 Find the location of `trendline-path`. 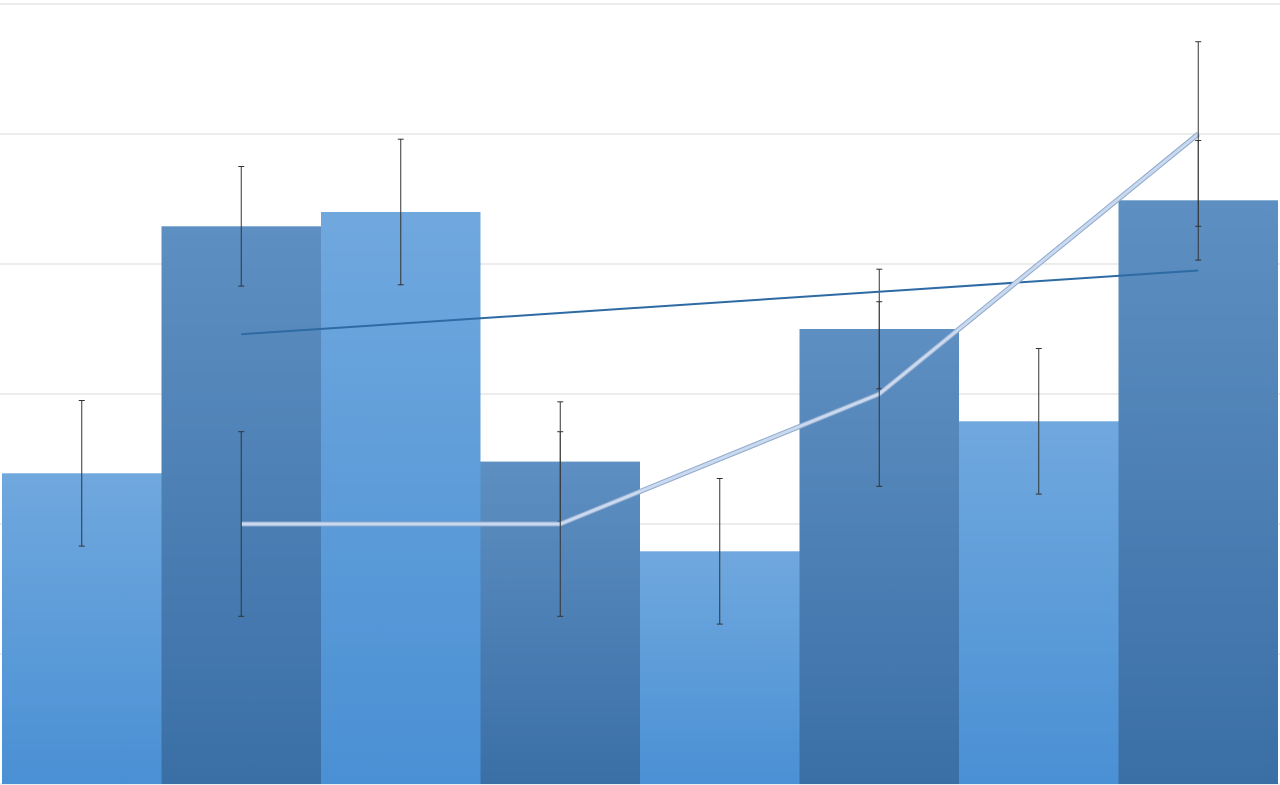

trendline-path is located at coordinates (720, 302).